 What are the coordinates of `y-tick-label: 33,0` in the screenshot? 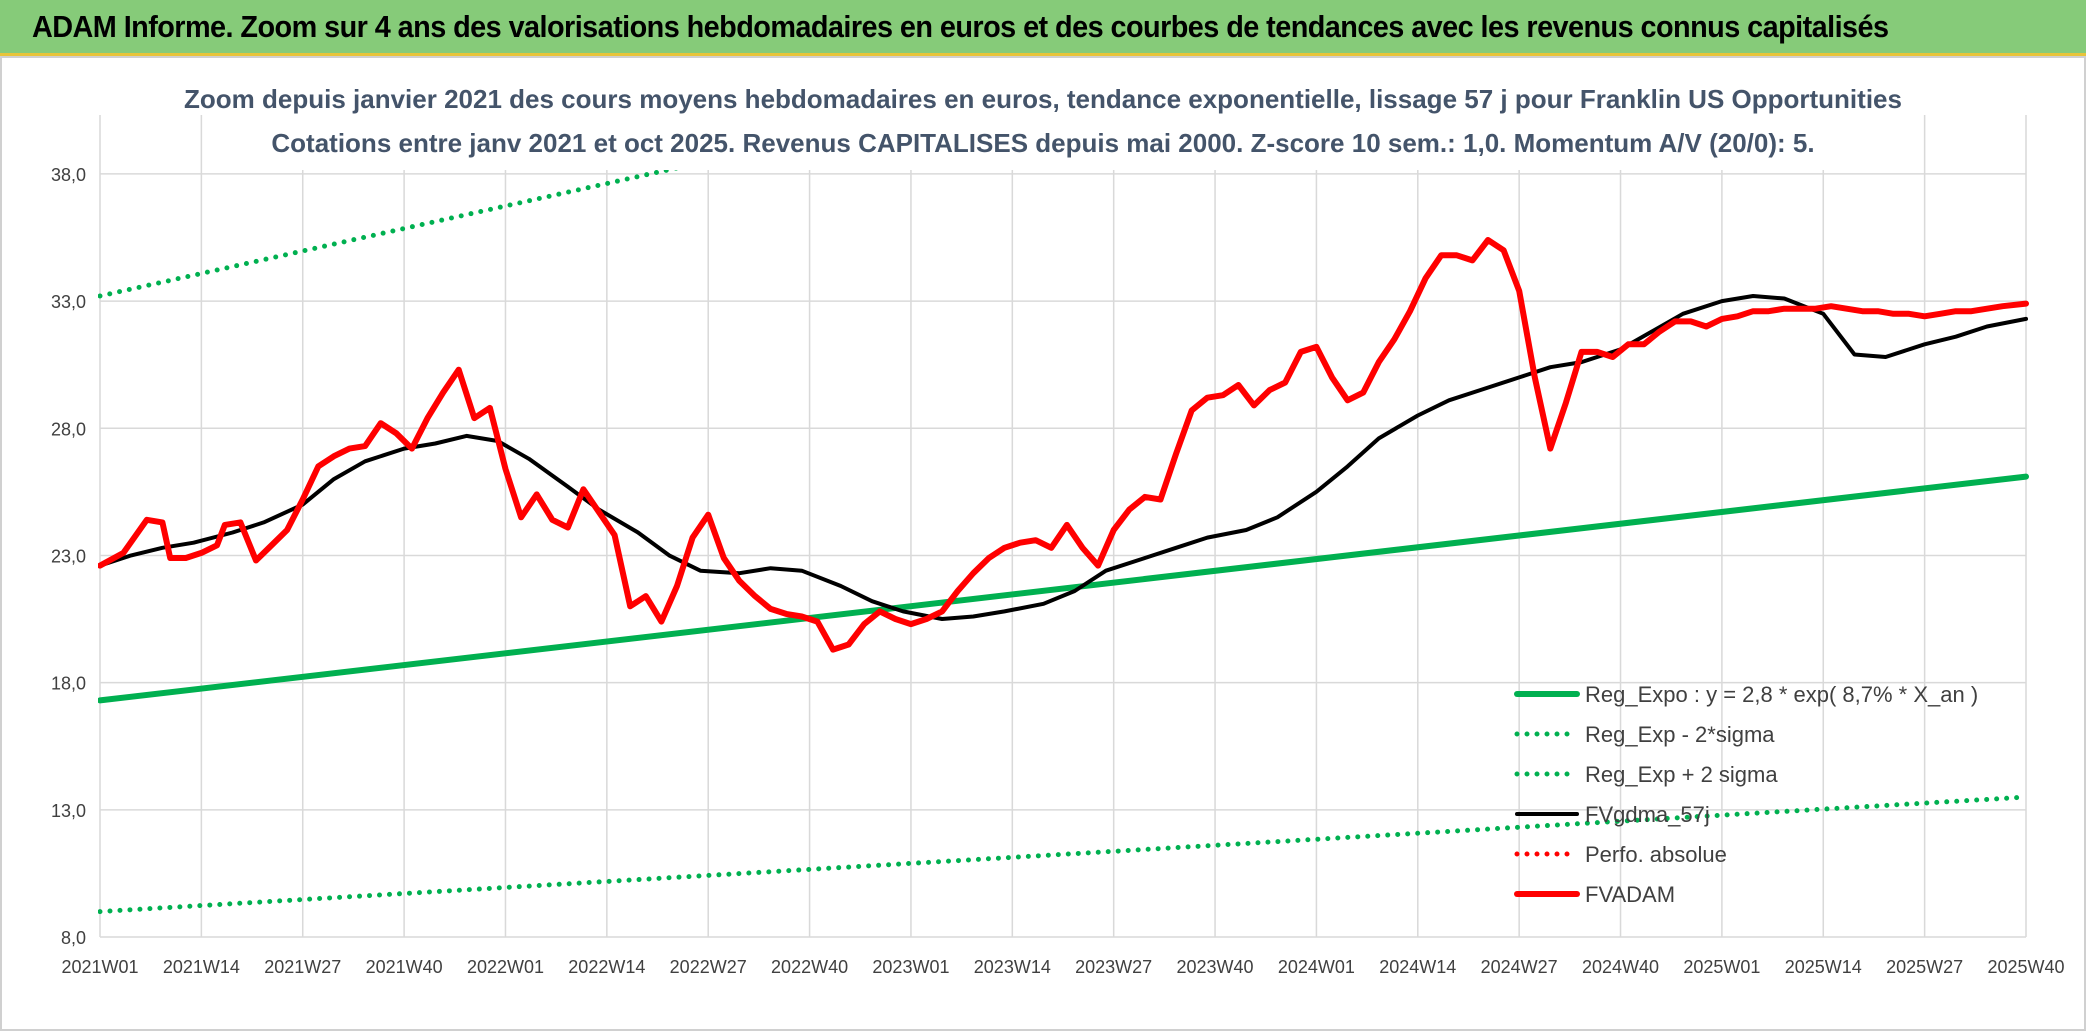 It's located at (68, 302).